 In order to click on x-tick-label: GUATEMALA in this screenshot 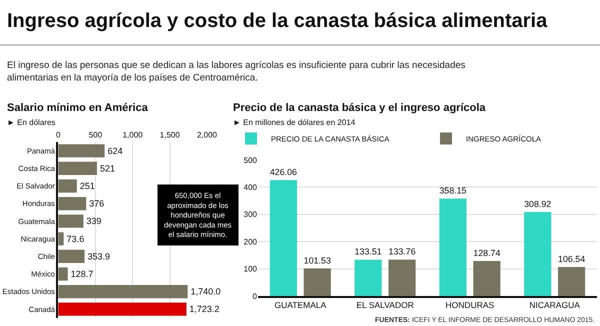, I will do `click(300, 305)`.